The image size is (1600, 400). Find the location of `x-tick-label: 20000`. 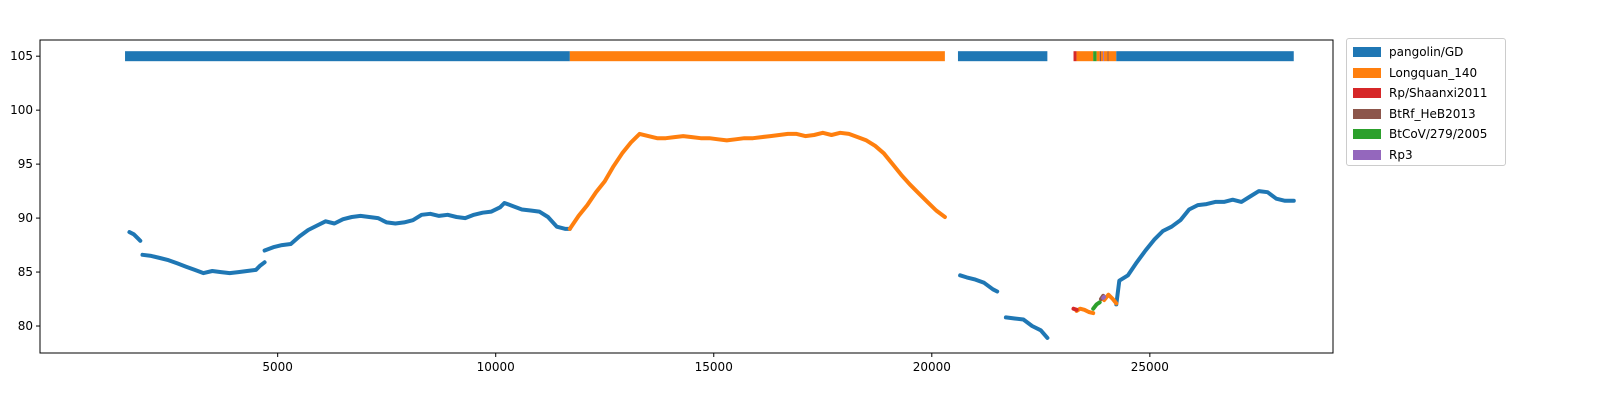

x-tick-label: 20000 is located at coordinates (932, 367).